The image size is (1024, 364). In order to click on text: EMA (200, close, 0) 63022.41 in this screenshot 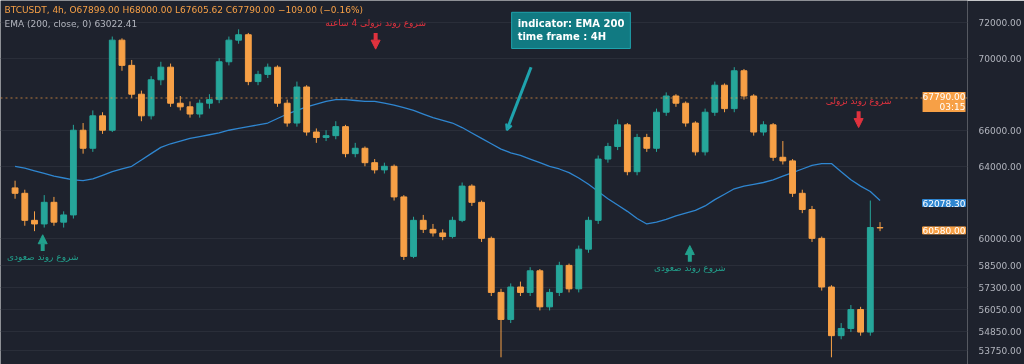, I will do `click(71, 23)`.